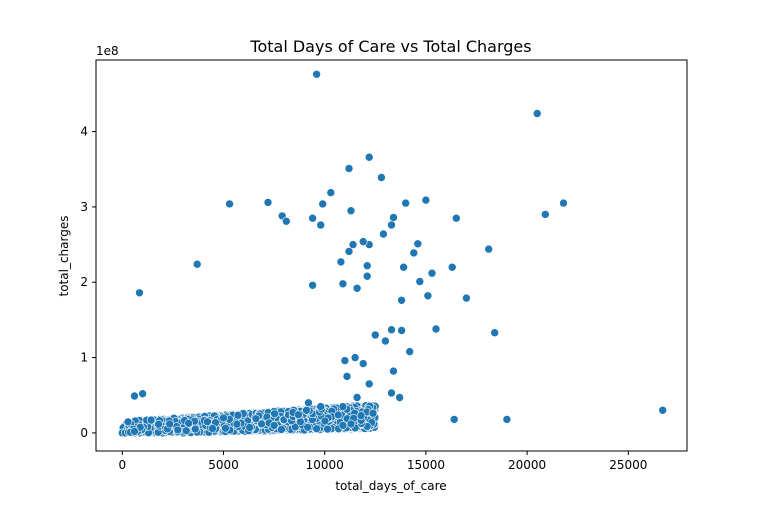 This screenshot has width=763, height=505. Describe the element at coordinates (325, 465) in the screenshot. I see `x-tick-label: 10000` at that location.